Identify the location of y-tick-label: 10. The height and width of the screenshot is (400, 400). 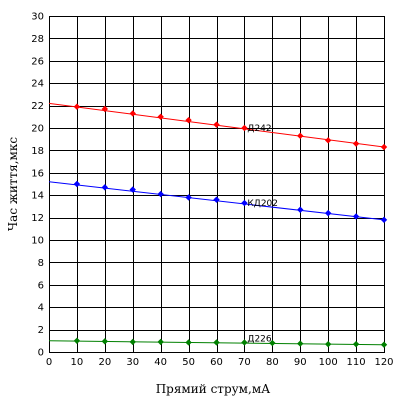
(37, 241).